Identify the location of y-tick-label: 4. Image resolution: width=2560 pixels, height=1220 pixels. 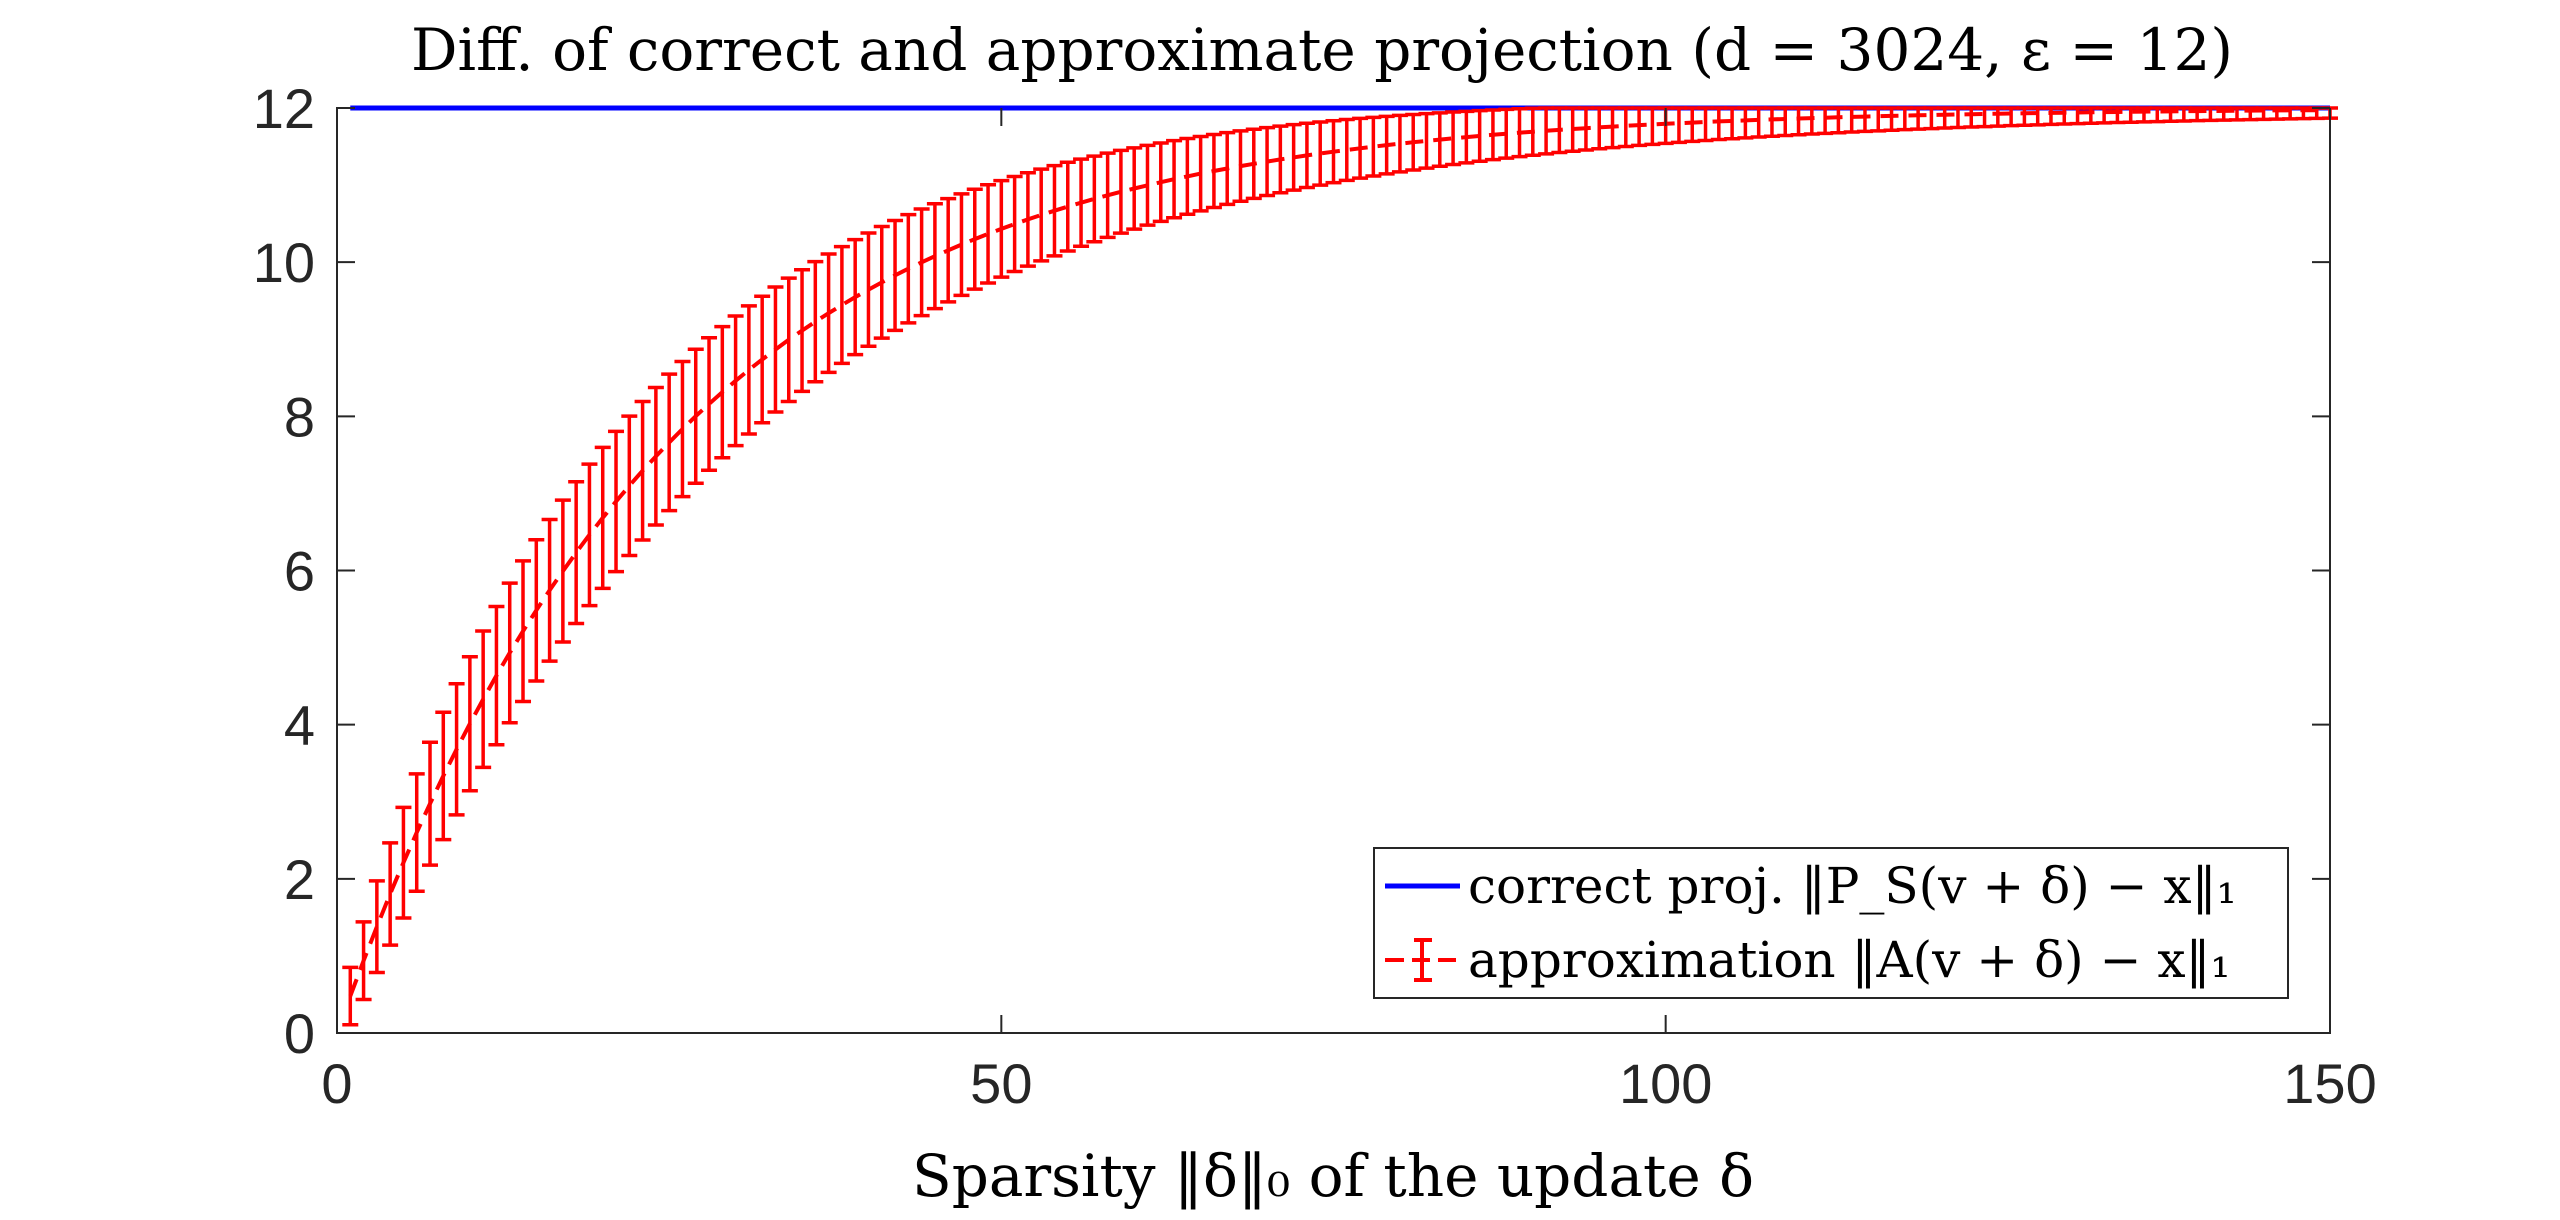
(299, 725).